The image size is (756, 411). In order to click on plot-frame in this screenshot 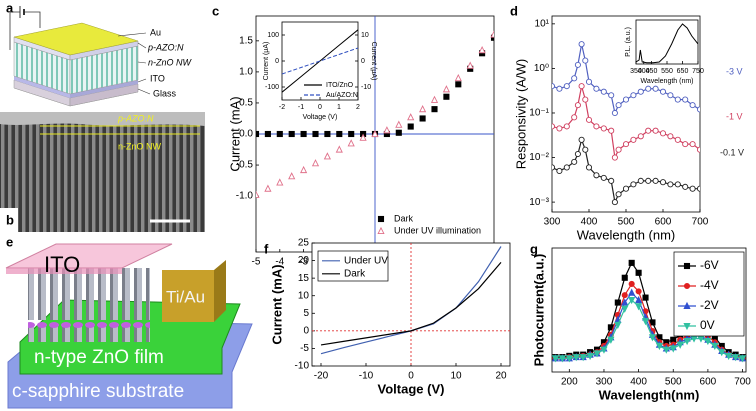, I will do `click(667, 42)`.